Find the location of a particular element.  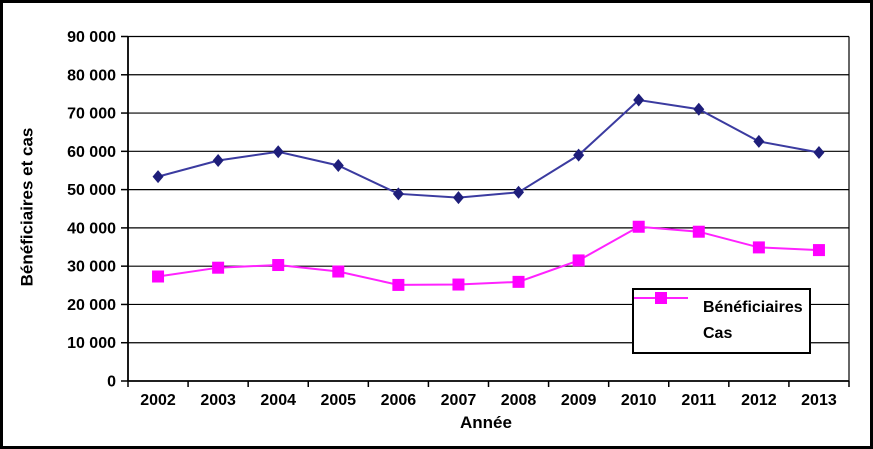

y-tick-label: 30 000 is located at coordinates (91, 267).